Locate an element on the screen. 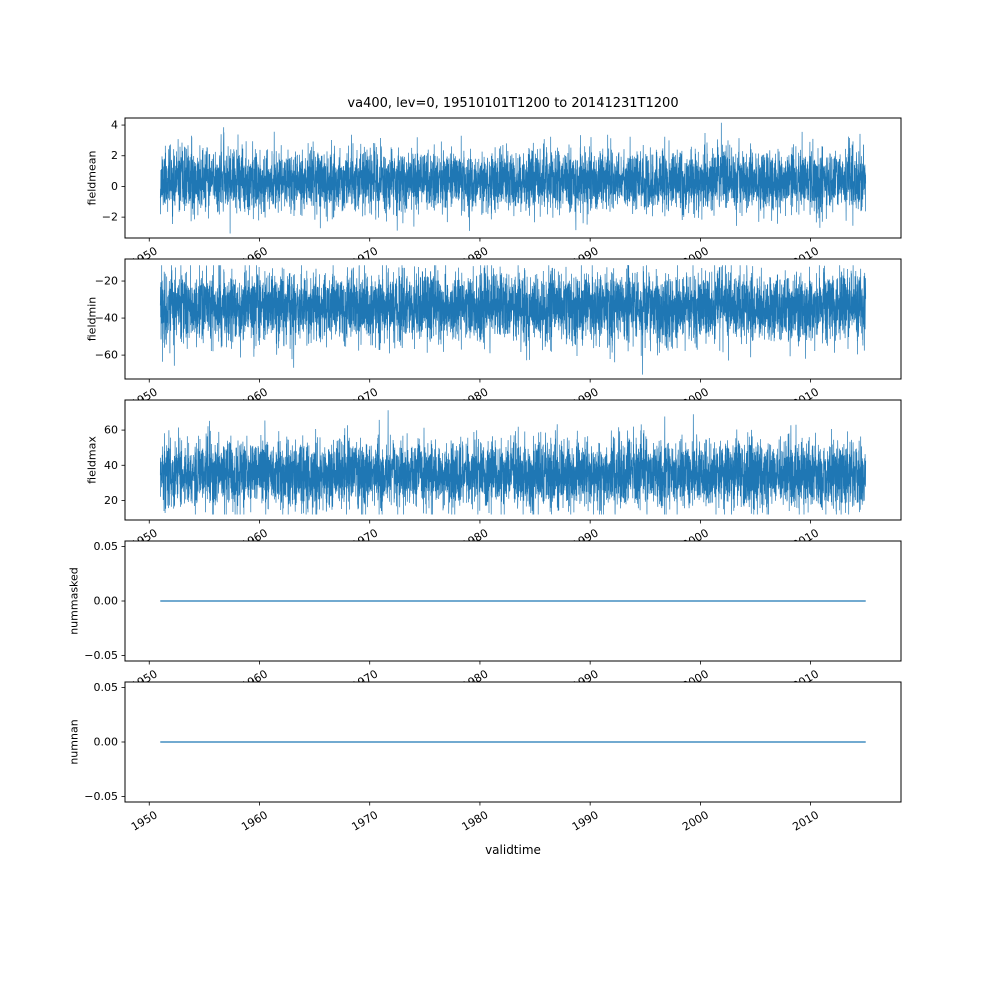 The image size is (1000, 1000). y-axis-label-fieldmax: fieldmax is located at coordinates (92, 460).